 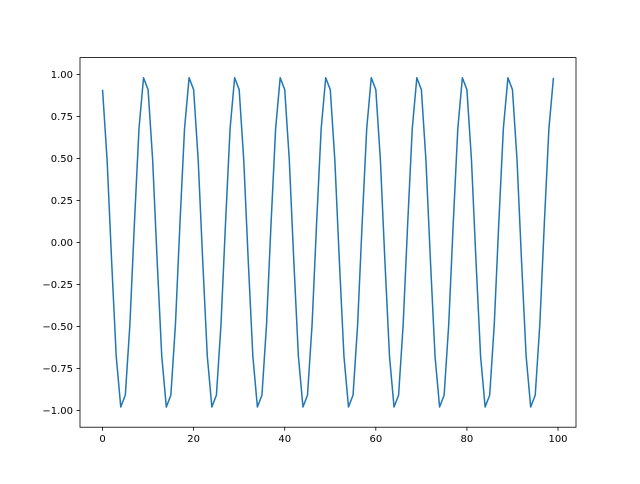 I want to click on y-tick-label: 1.00, so click(x=62, y=75).